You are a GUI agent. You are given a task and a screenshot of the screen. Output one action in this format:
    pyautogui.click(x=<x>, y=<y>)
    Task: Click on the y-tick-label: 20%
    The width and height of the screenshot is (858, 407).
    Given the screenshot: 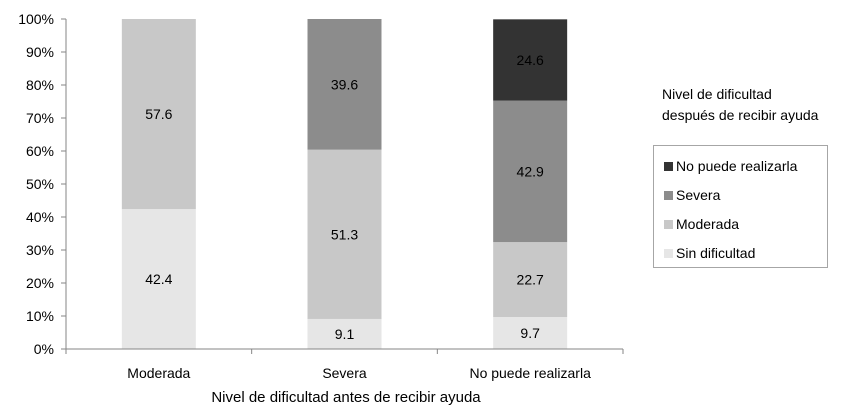 What is the action you would take?
    pyautogui.click(x=40, y=283)
    